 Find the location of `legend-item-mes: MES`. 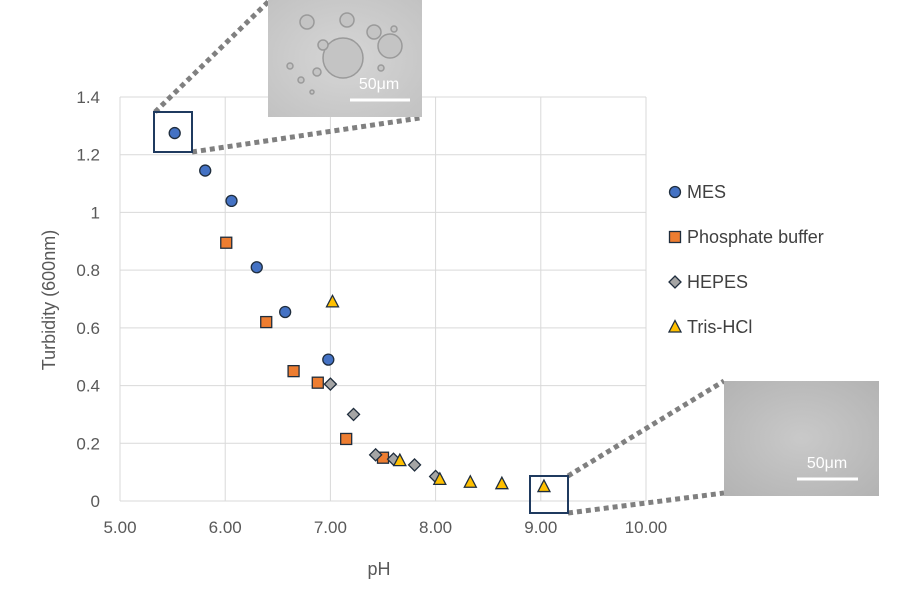

legend-item-mes: MES is located at coordinates (697, 192).